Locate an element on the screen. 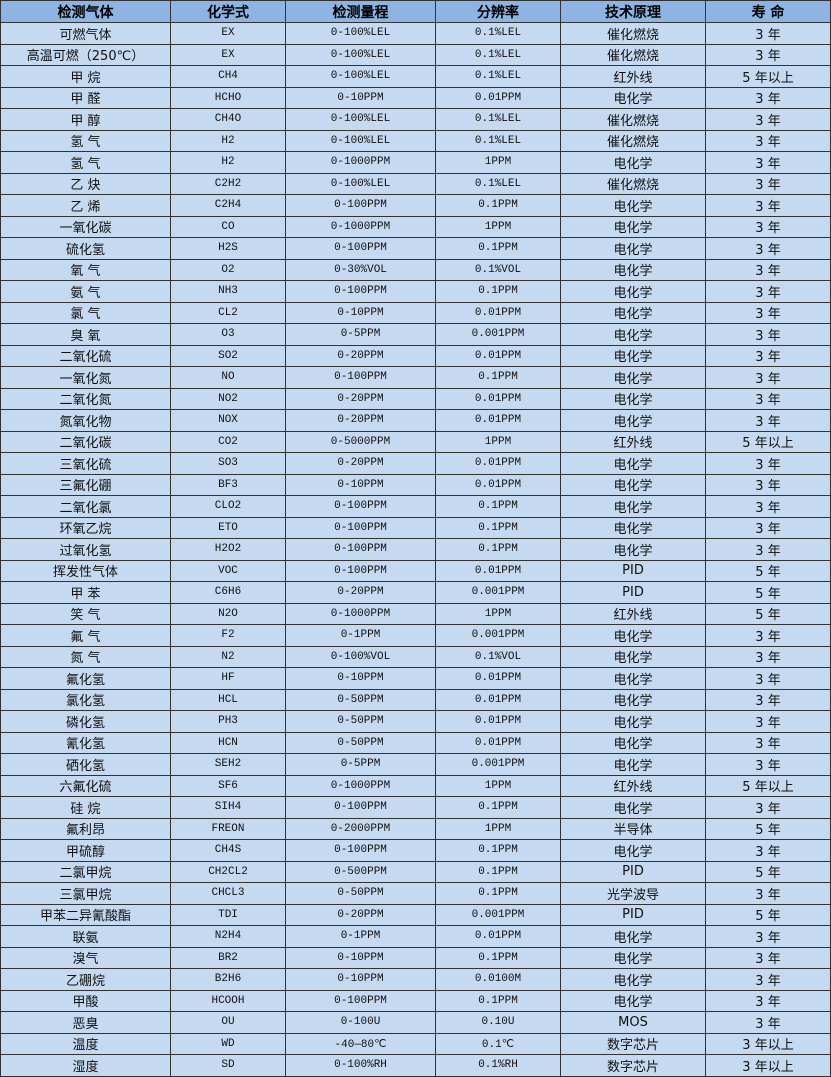 The height and width of the screenshot is (1077, 831). table-row: 氯 气 CL2 0-10PPM 0.01PPM 电化学 3 年 is located at coordinates (415, 312).